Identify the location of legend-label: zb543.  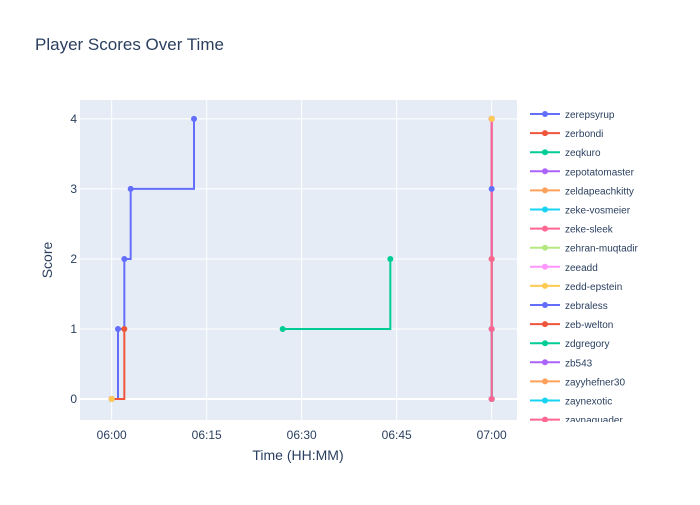
(579, 363).